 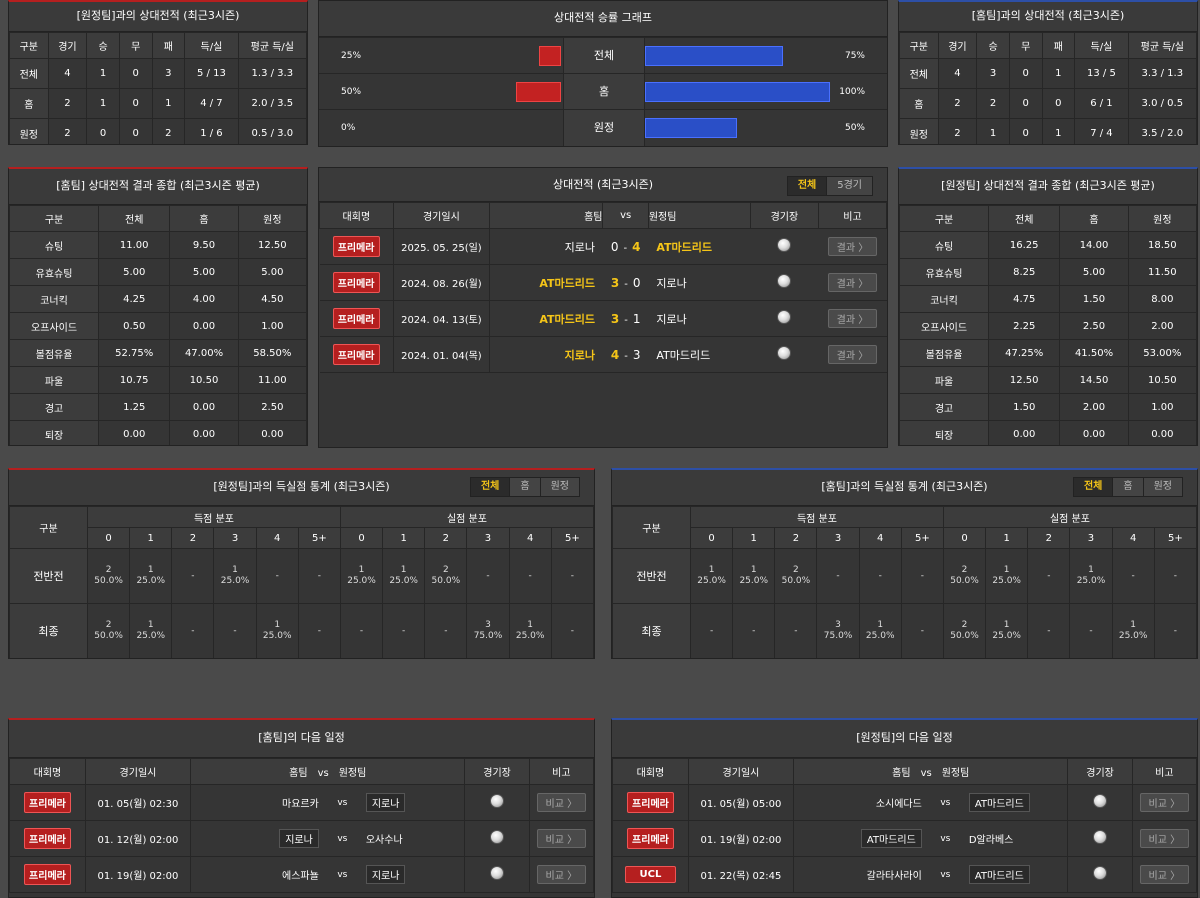 I want to click on row-label: 전반전, so click(x=651, y=576).